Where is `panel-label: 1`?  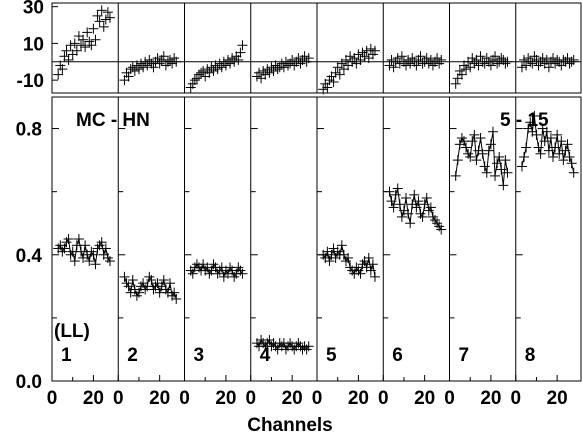 panel-label: 1 is located at coordinates (66, 355).